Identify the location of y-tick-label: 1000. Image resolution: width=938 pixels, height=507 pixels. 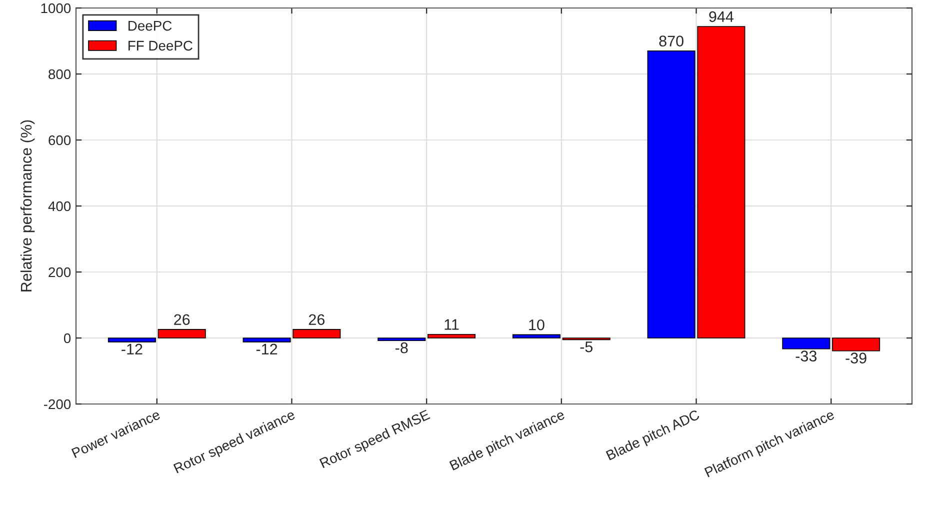
(56, 8).